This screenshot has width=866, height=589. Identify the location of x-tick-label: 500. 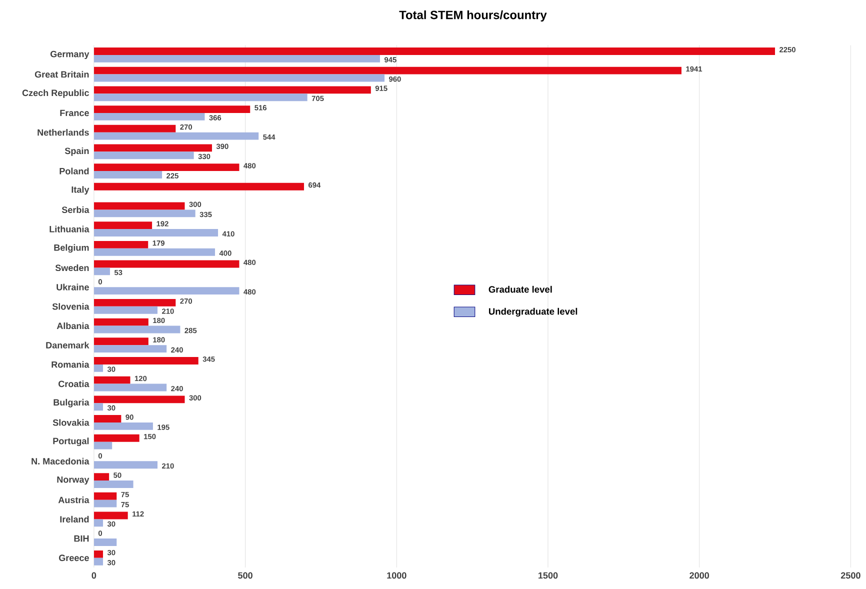
(245, 575).